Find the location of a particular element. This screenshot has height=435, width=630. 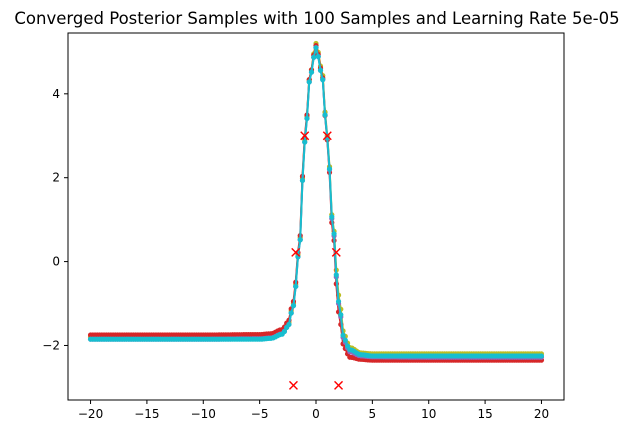

x-tick-label: −15 is located at coordinates (146, 414).